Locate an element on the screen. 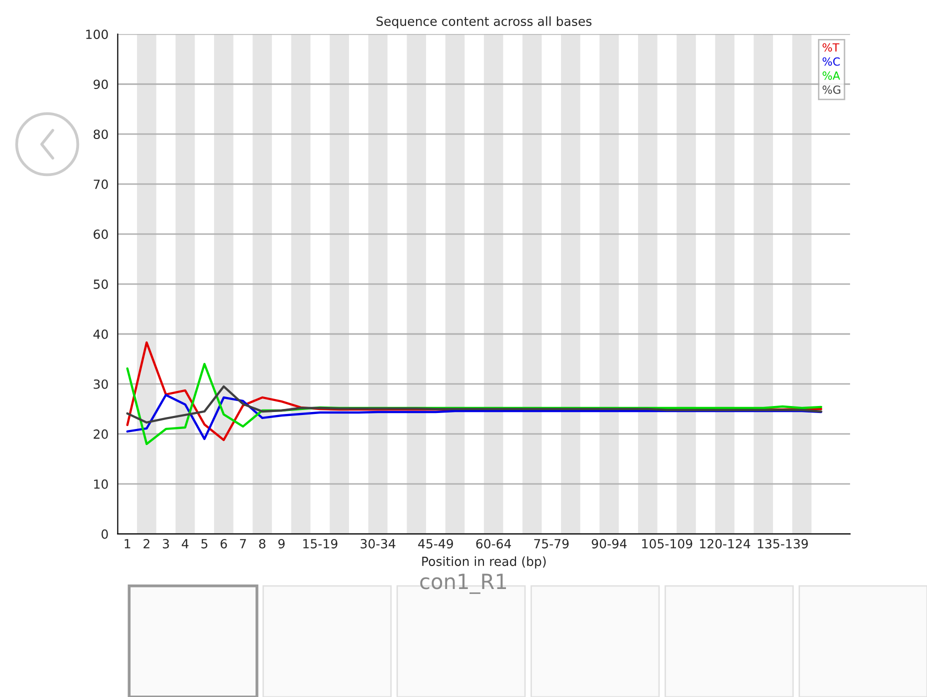 The image size is (927, 697). x-tick-label: 15-19 is located at coordinates (320, 543).